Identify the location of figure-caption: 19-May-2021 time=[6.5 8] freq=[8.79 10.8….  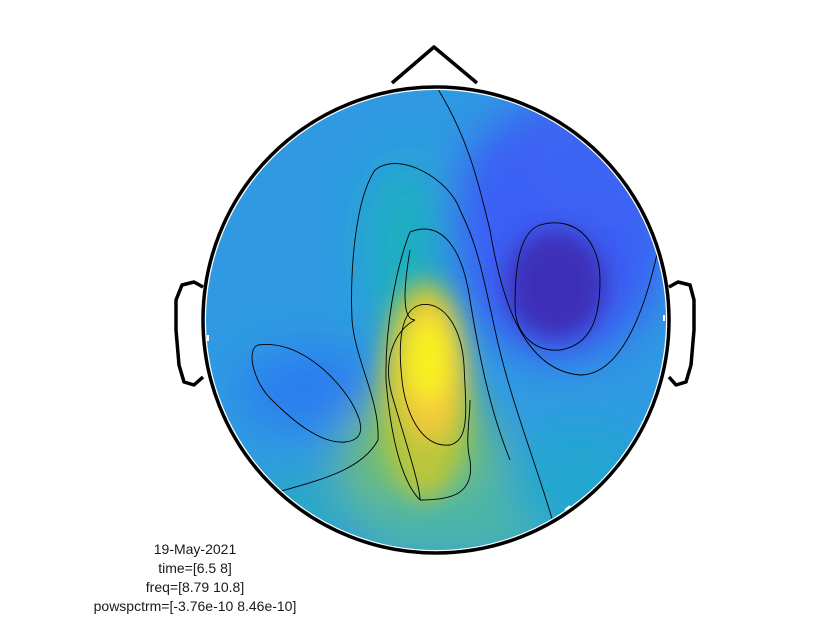
(195, 578).